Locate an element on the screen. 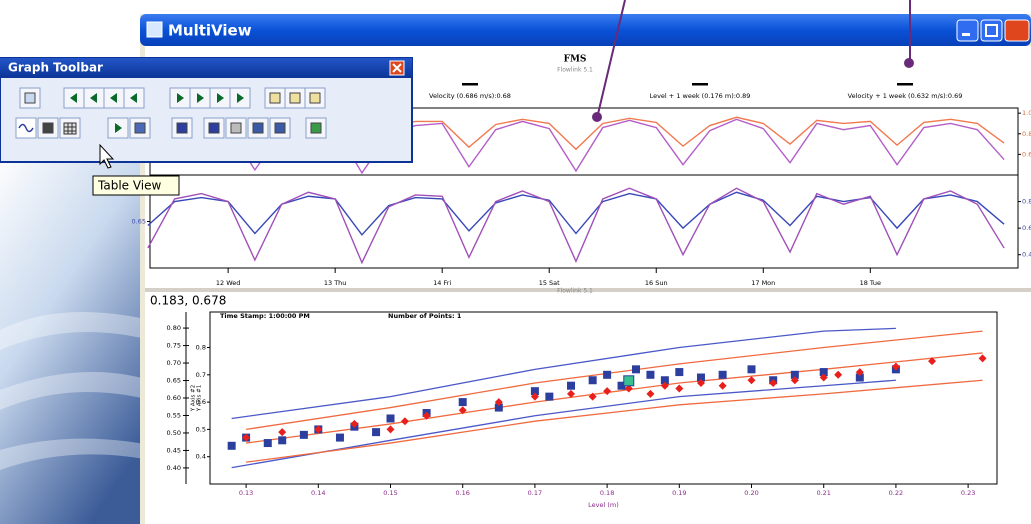  x-tick-label: 15 Sat is located at coordinates (549, 283).